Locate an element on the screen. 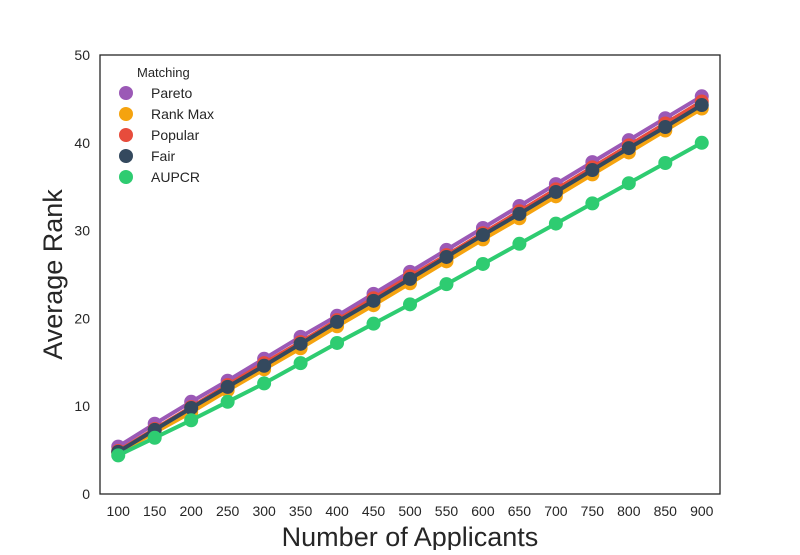 Image resolution: width=800 pixels, height=555 pixels. x-tick-label: 500 is located at coordinates (410, 511).